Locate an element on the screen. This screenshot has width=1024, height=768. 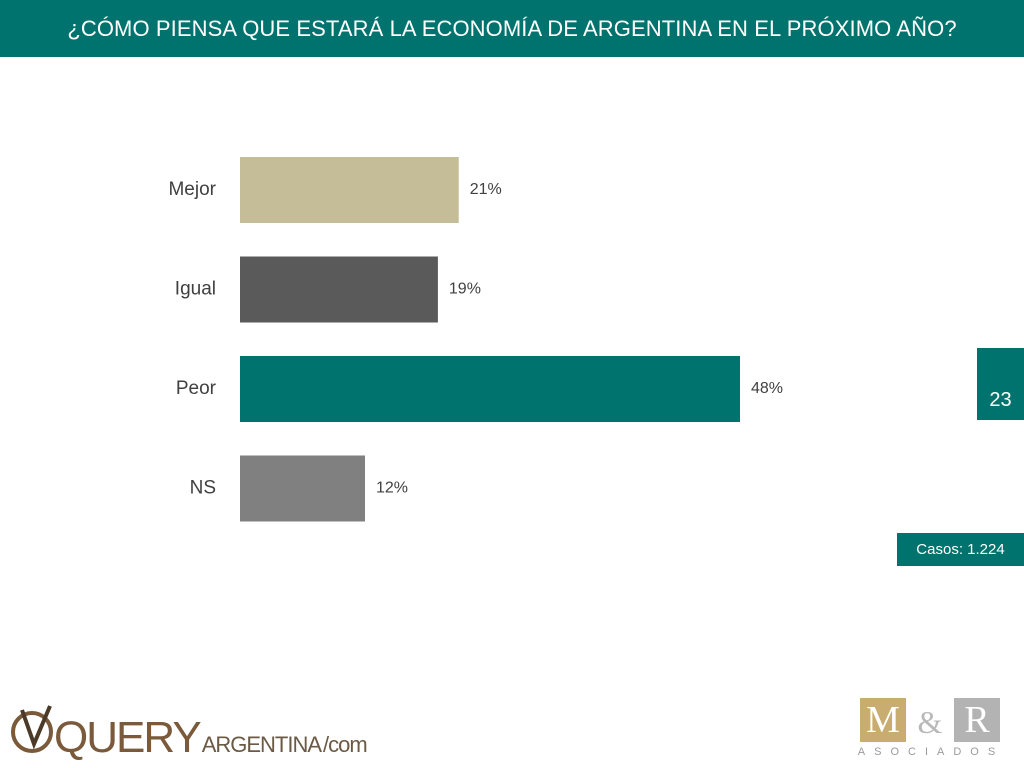
value-label-peor: 48% is located at coordinates (767, 388).